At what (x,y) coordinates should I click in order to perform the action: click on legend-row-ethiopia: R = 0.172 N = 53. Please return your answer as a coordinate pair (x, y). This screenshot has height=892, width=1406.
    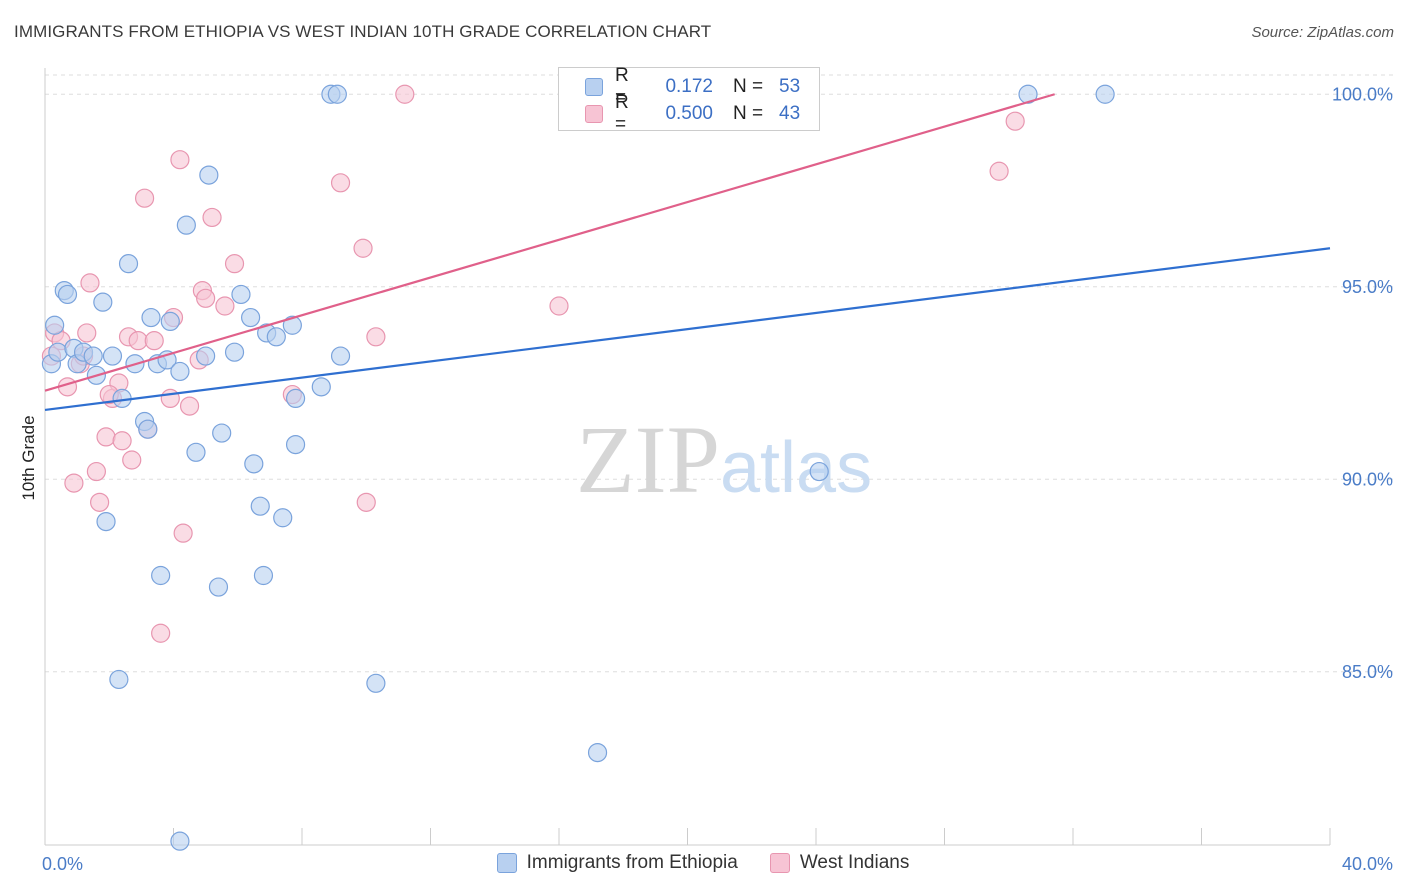
    Looking at the image, I should click on (693, 86).